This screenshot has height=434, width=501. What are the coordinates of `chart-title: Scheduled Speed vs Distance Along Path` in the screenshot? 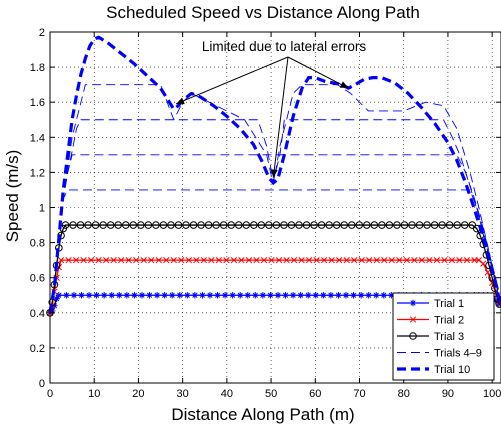 It's located at (263, 12).